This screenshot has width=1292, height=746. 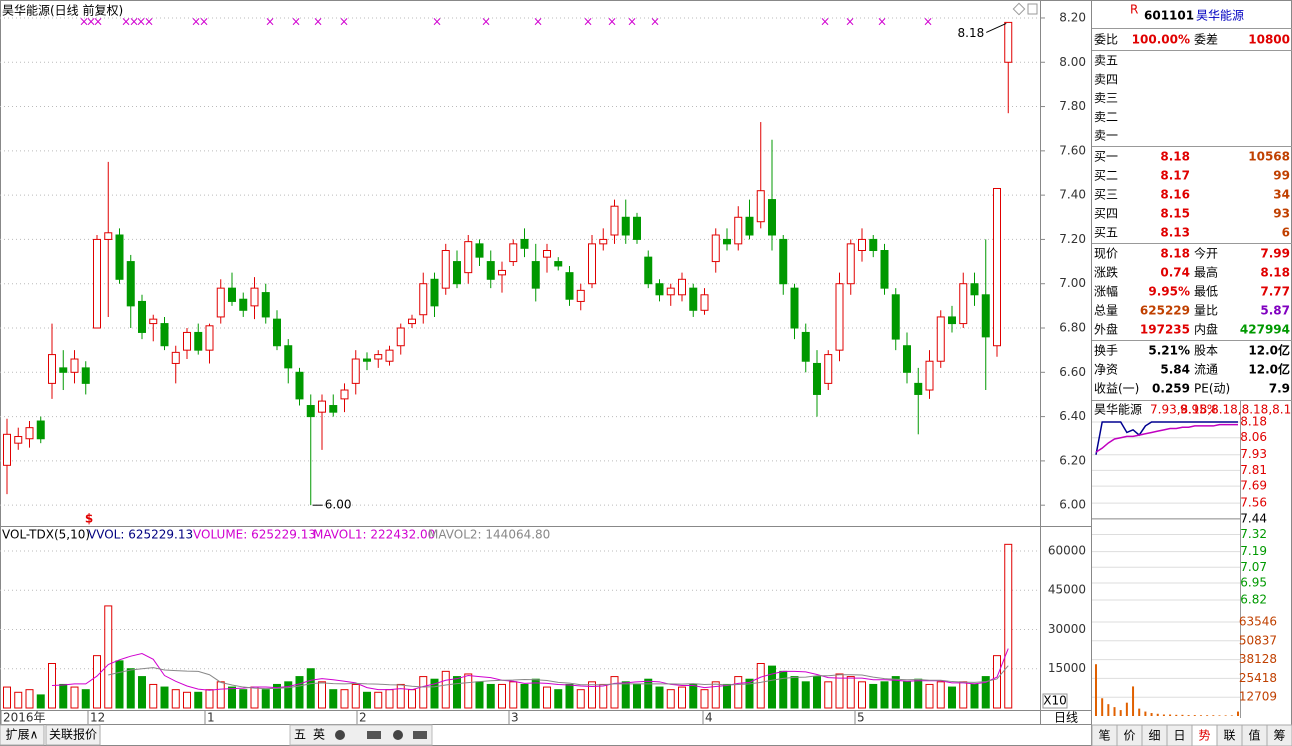 I want to click on quote-text: 12.0亿, so click(x=1269, y=369).